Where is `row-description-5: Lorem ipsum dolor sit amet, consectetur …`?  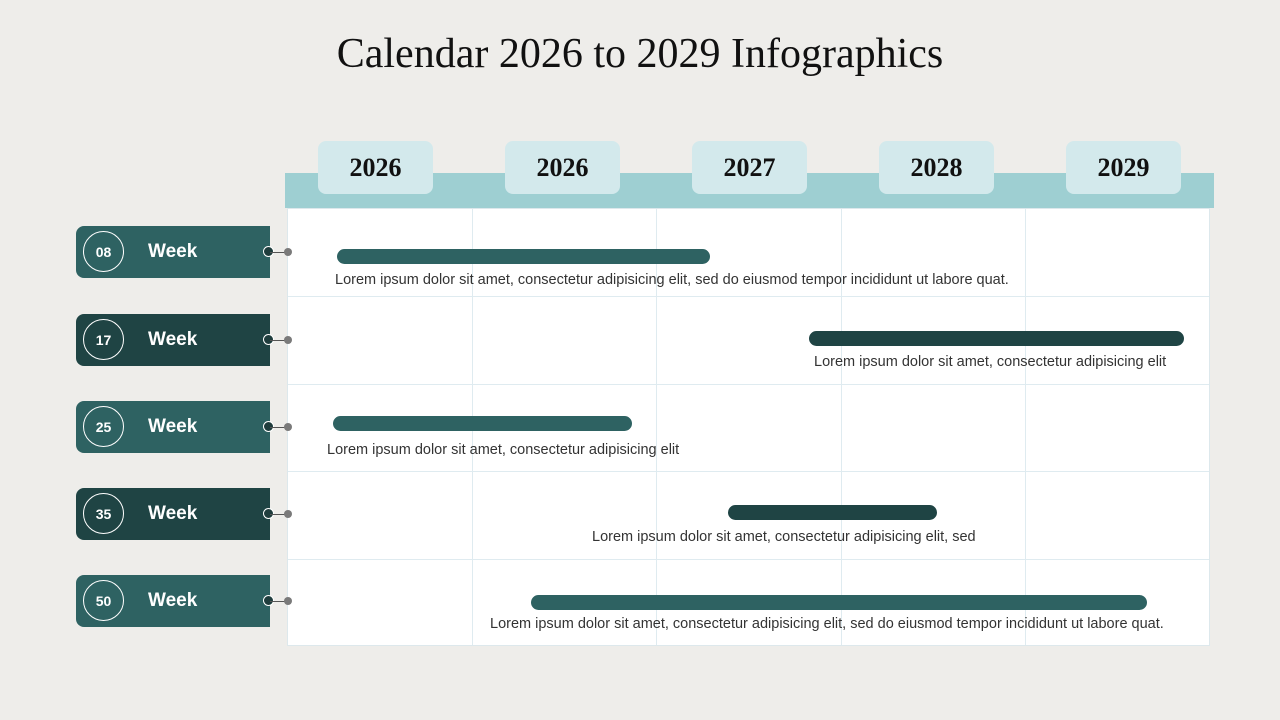 row-description-5: Lorem ipsum dolor sit amet, consectetur … is located at coordinates (827, 624).